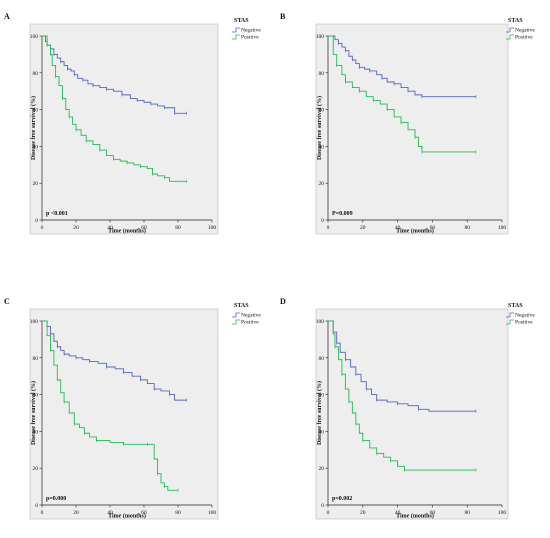 The width and height of the screenshot is (550, 538). What do you see at coordinates (7, 16) in the screenshot?
I see `panel-label: A` at bounding box center [7, 16].